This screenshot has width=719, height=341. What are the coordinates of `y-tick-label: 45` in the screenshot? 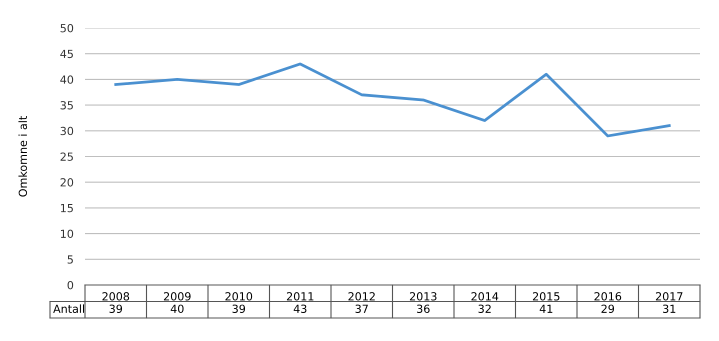 It's located at (66, 54).